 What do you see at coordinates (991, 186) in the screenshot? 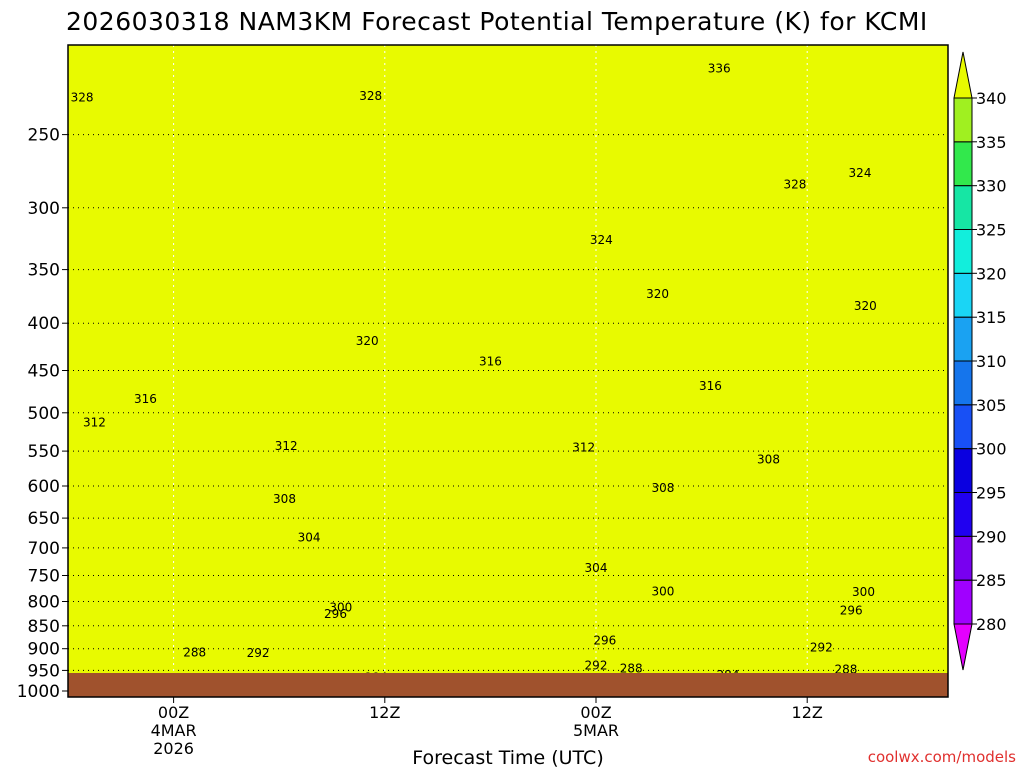
I see `colorbar-label: 330` at bounding box center [991, 186].